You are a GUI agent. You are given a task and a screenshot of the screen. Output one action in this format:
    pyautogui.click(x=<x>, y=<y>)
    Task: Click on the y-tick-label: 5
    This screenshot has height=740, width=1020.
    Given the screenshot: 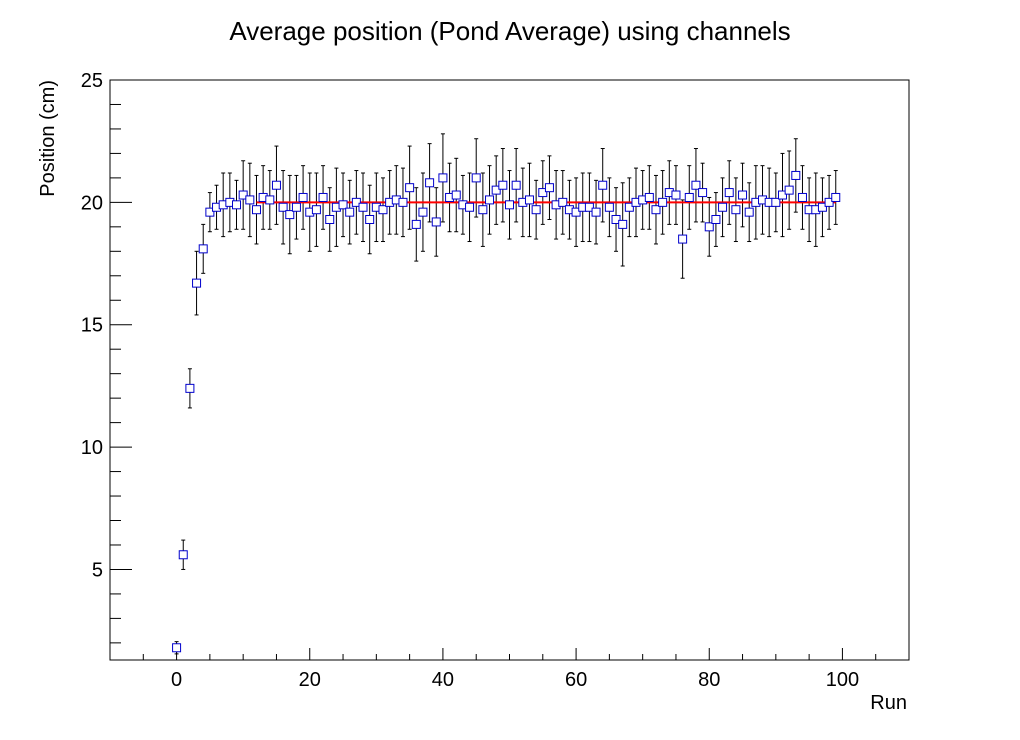 What is the action you would take?
    pyautogui.click(x=97, y=570)
    